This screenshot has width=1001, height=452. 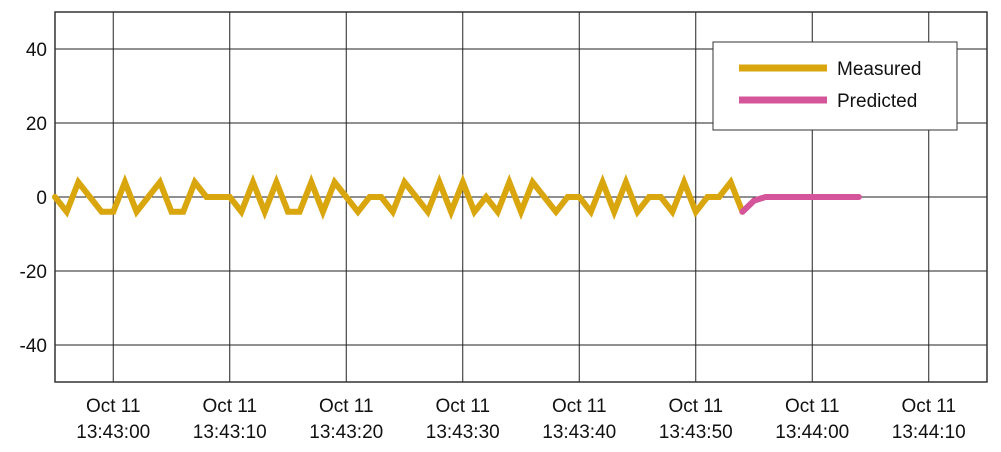 What do you see at coordinates (113, 419) in the screenshot?
I see `x-tick-label: Oct 11 13:43:00` at bounding box center [113, 419].